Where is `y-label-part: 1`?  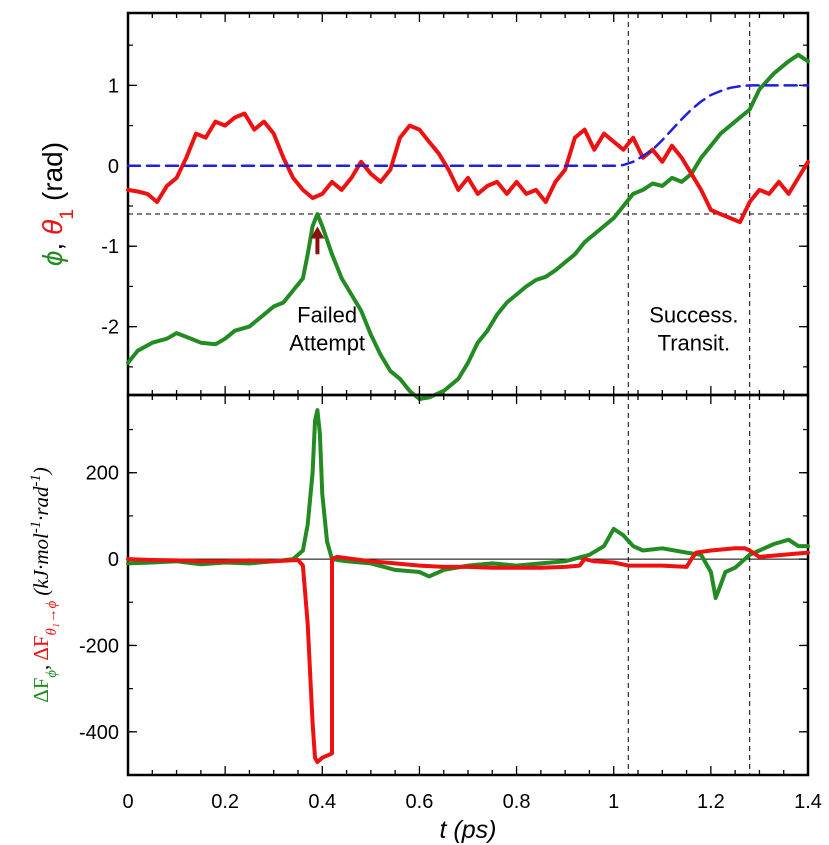 y-label-part: 1 is located at coordinates (67, 214).